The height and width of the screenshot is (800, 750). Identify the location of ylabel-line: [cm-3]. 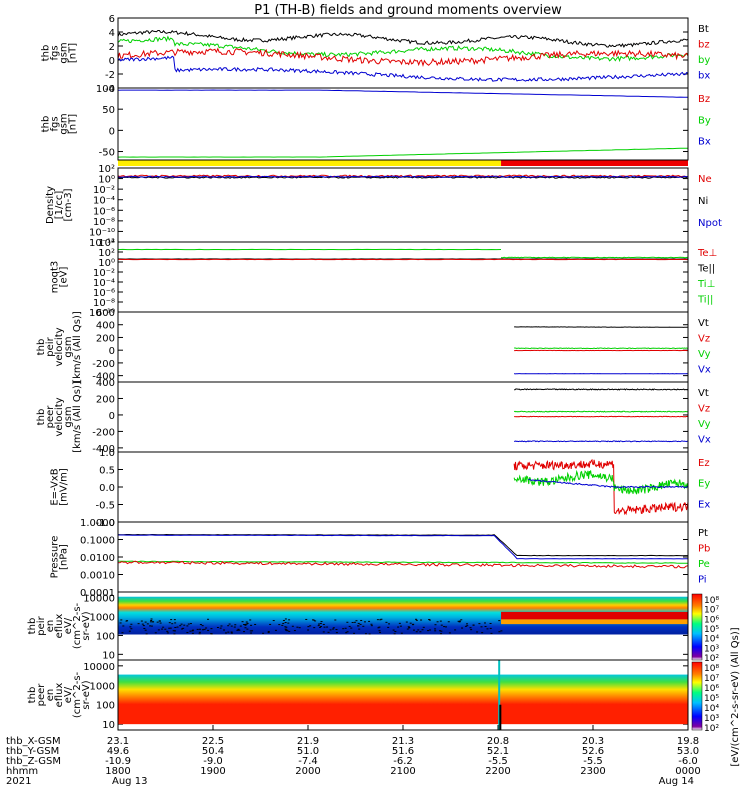
(68, 204).